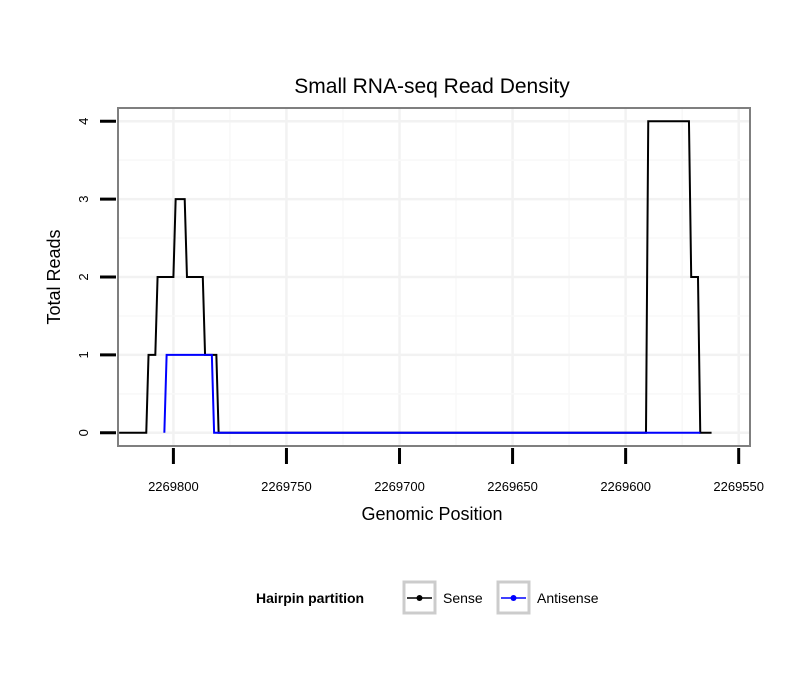  Describe the element at coordinates (432, 86) in the screenshot. I see `chart-title: Small RNA-seq Read Density` at that location.